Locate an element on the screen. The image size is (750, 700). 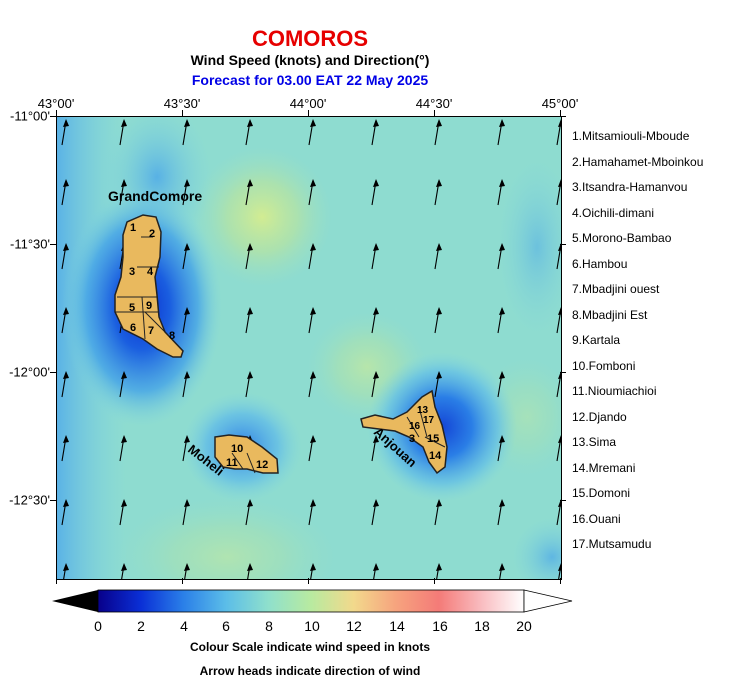
region-number: 5 is located at coordinates (132, 308).